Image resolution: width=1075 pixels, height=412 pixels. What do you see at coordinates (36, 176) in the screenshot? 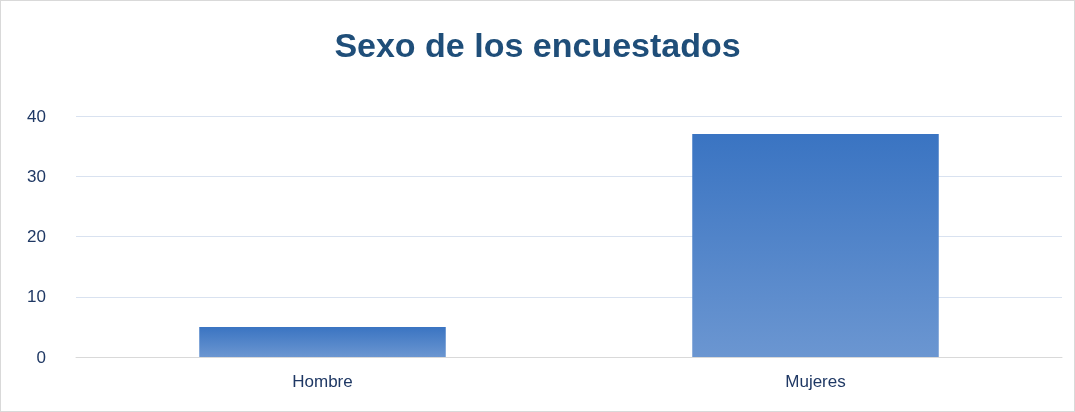
I see `y-tick-label: 30` at bounding box center [36, 176].